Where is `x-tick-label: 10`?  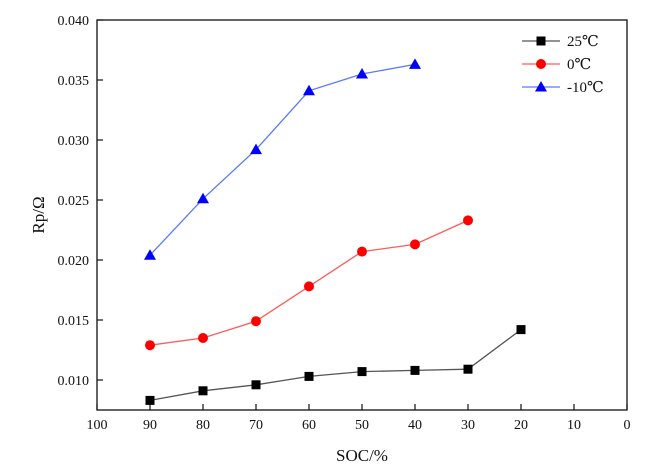 x-tick-label: 10 is located at coordinates (574, 425).